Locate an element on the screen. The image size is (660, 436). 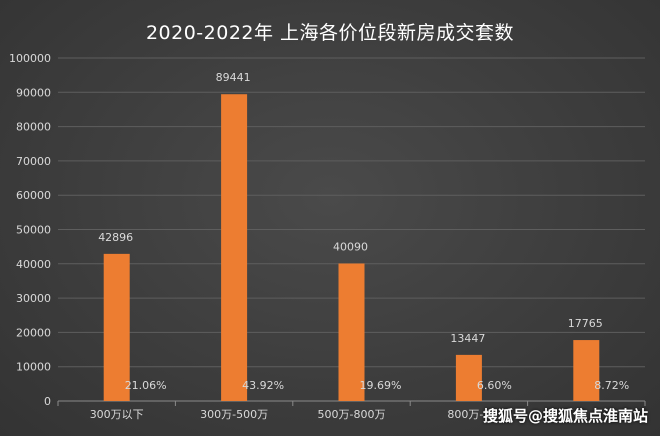
y-tick-label: 30000 is located at coordinates (33, 298).